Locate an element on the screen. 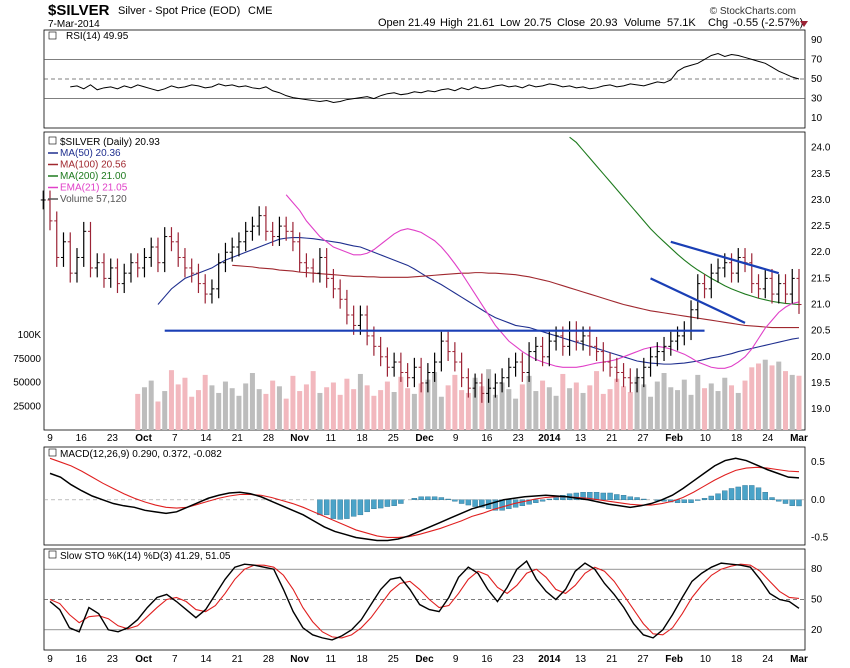 The height and width of the screenshot is (668, 850). x-axis-tick-label: Dec is located at coordinates (424, 659).